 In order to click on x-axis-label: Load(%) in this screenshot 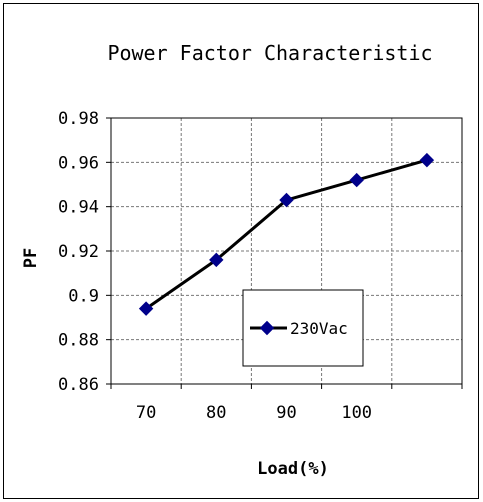, I will do `click(293, 469)`.